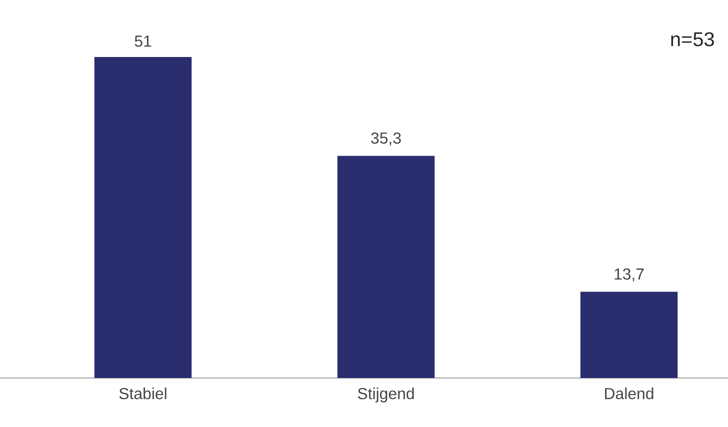 This screenshot has height=427, width=728. Describe the element at coordinates (386, 139) in the screenshot. I see `data-label: 35,3` at that location.